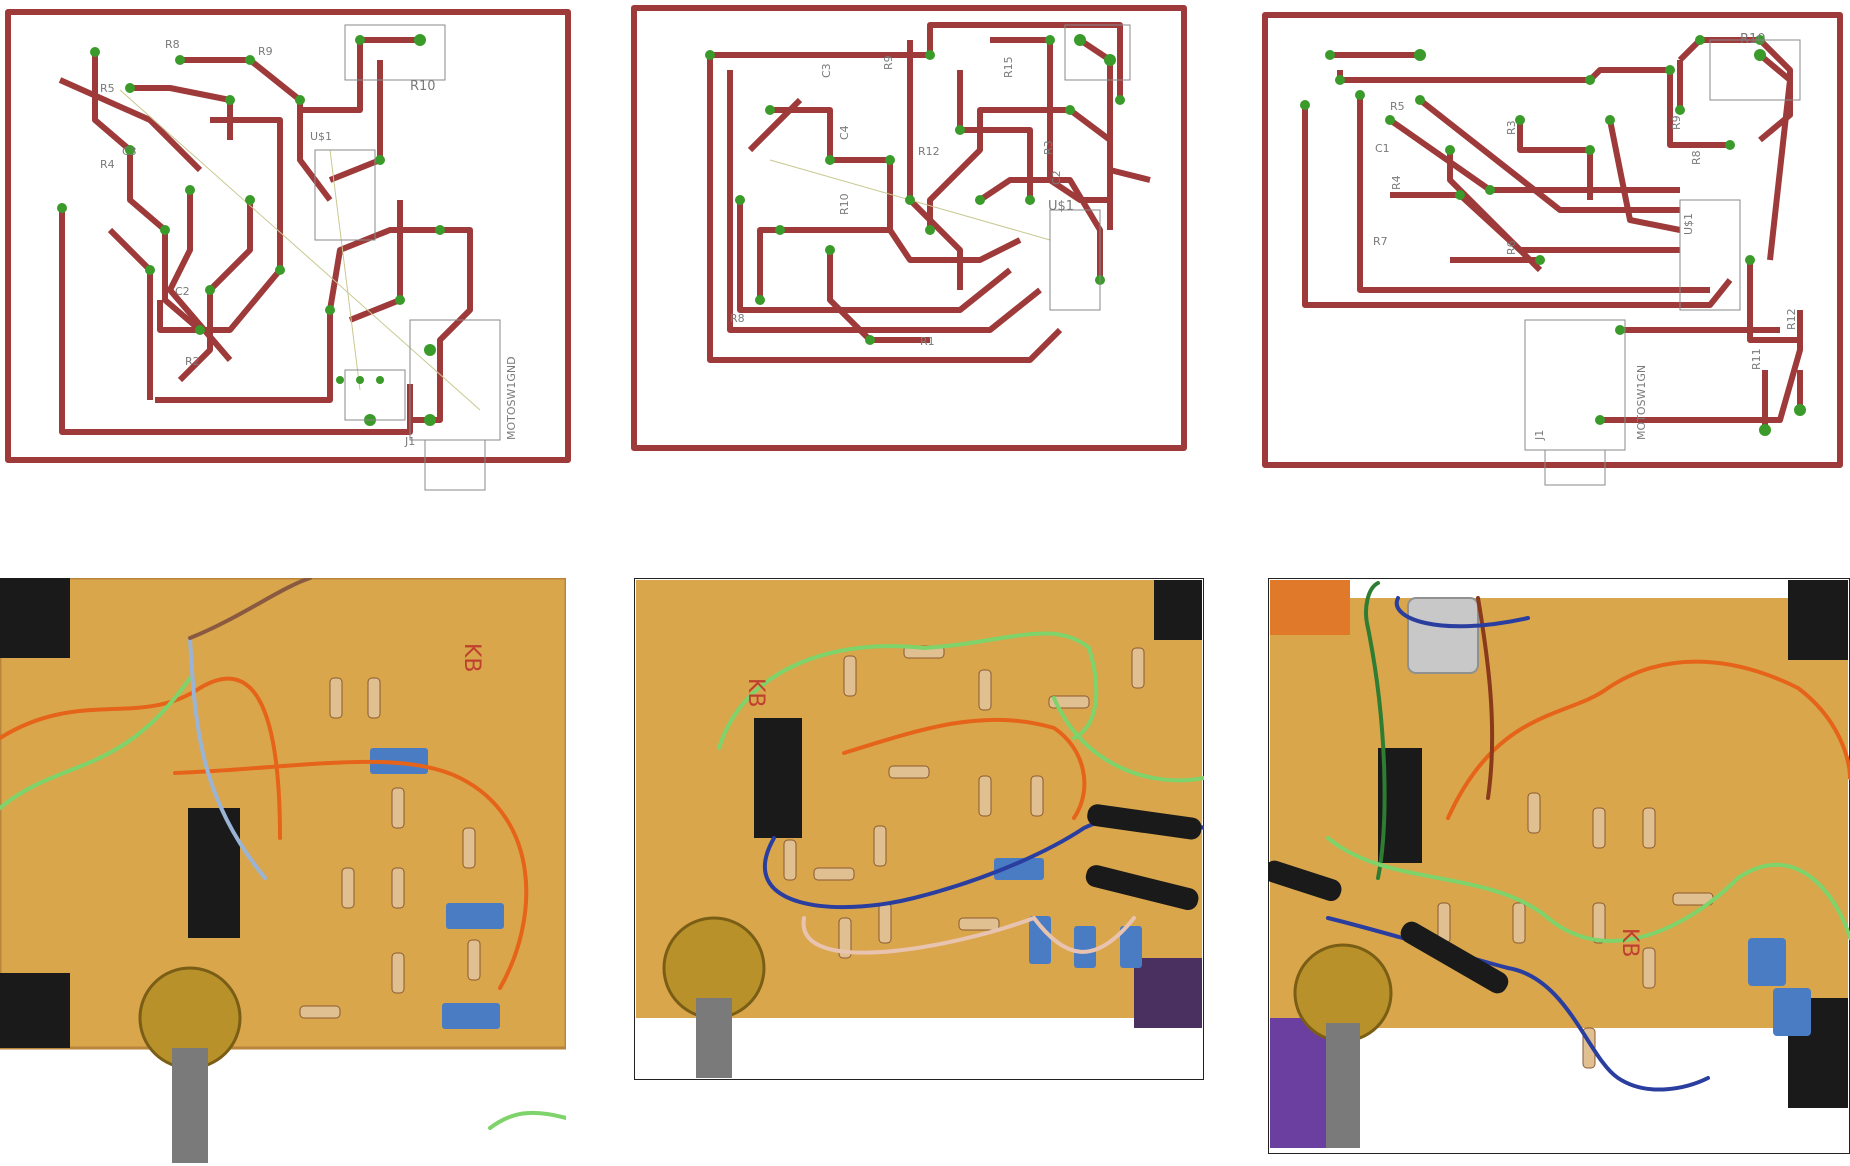 The width and height of the screenshot is (1850, 1166). I want to click on label-r11: R11, so click(1756, 359).